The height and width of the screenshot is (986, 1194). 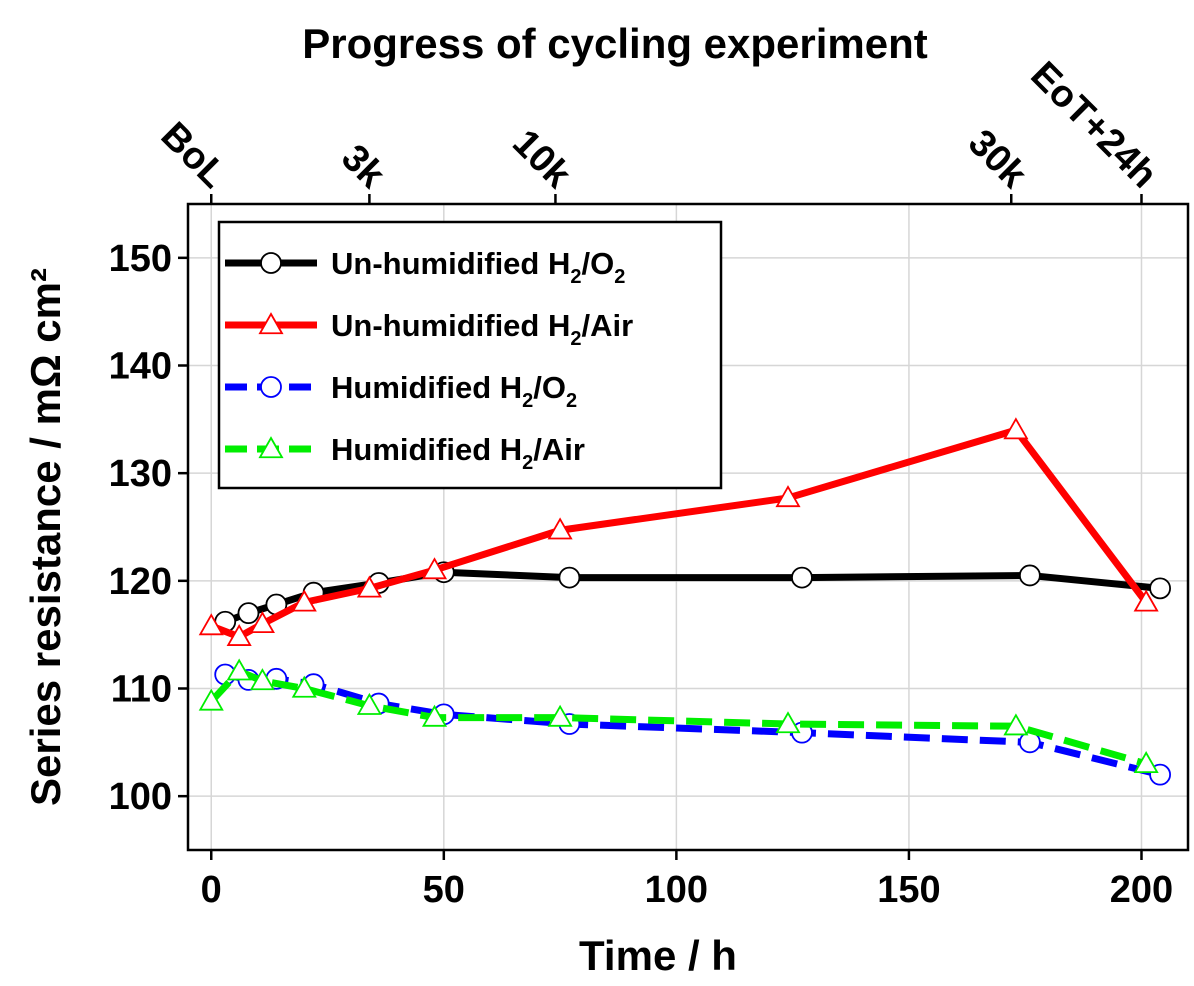 What do you see at coordinates (1141, 890) in the screenshot?
I see `x-tick-label: 200` at bounding box center [1141, 890].